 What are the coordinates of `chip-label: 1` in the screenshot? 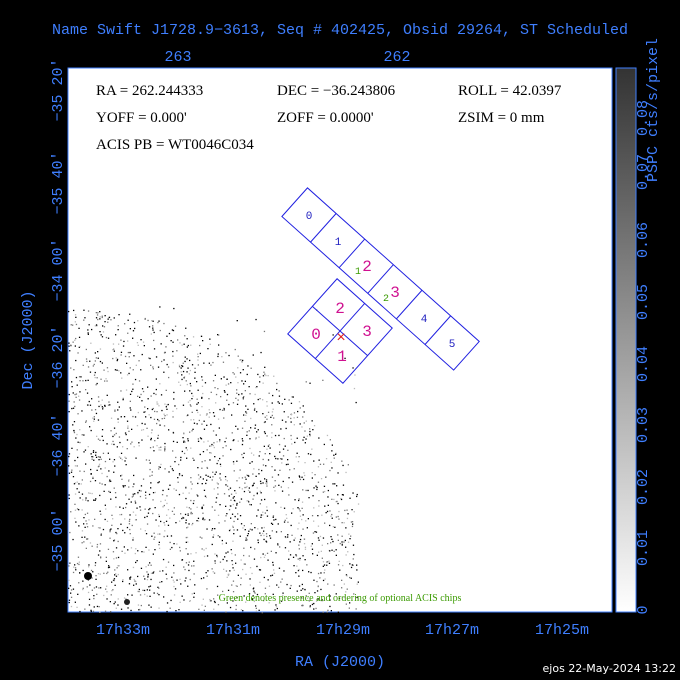 It's located at (338, 243).